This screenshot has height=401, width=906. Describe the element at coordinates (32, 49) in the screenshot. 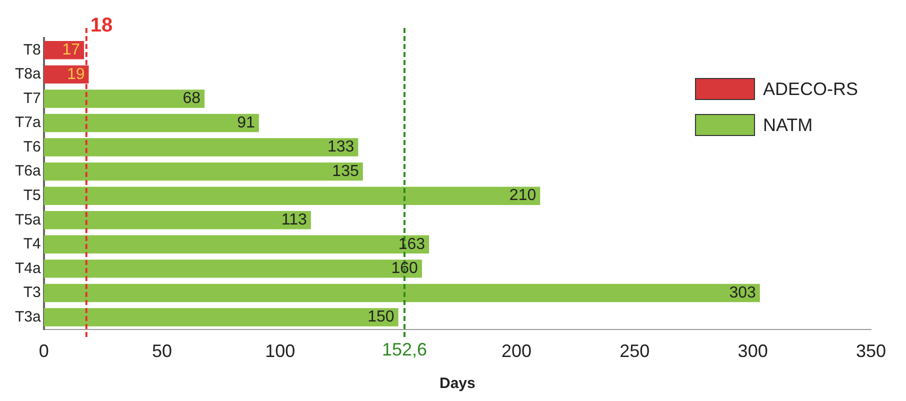

I see `y-tick-label: T8` at that location.